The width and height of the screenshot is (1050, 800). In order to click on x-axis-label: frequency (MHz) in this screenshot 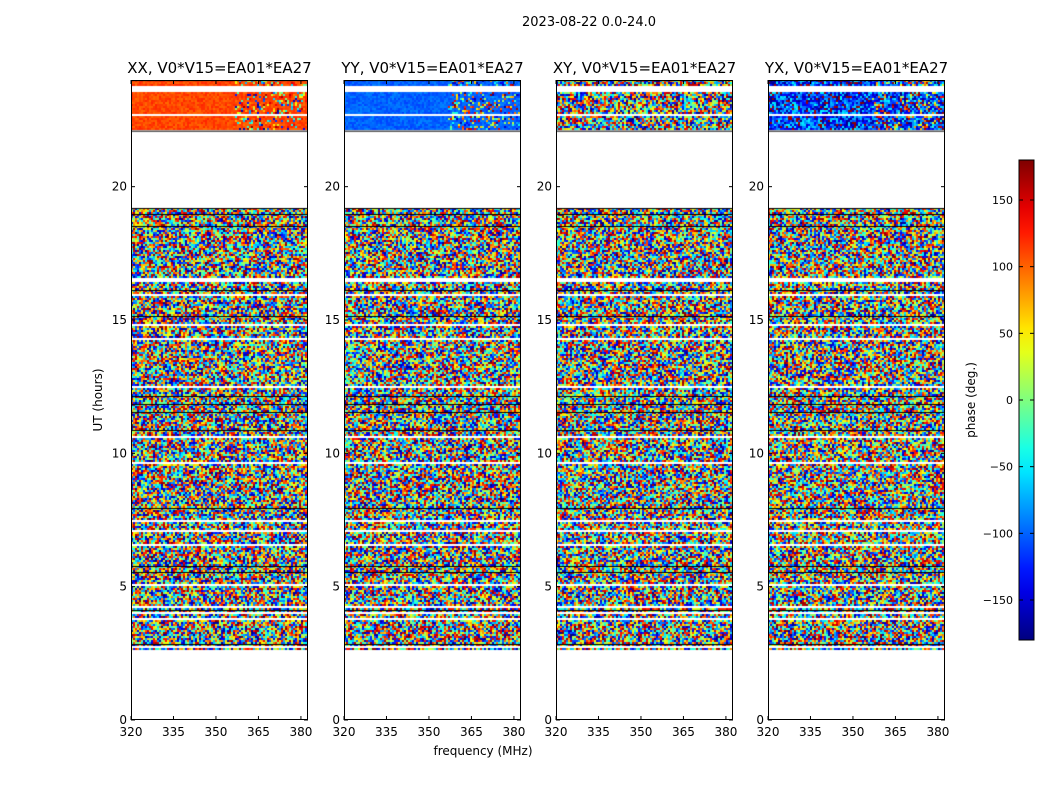, I will do `click(482, 751)`.